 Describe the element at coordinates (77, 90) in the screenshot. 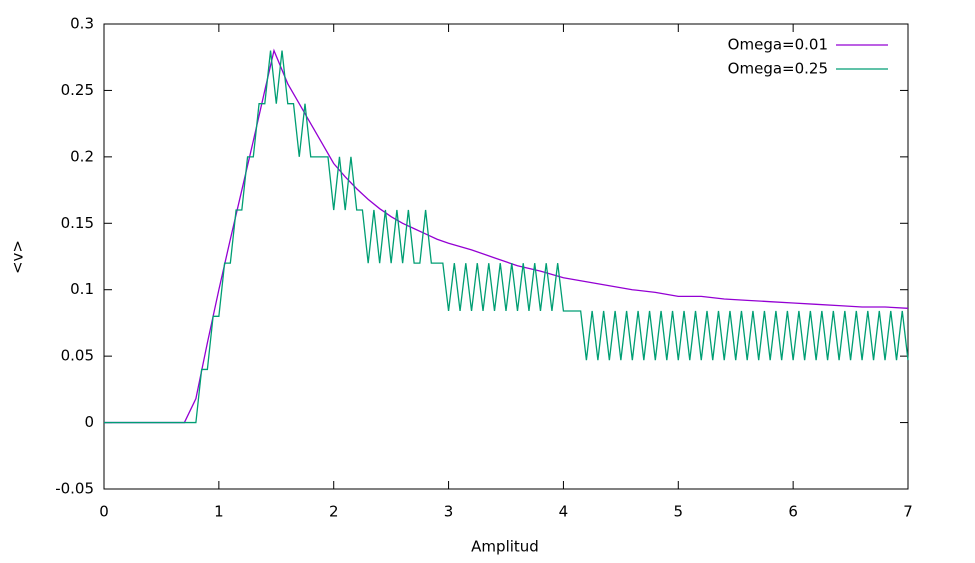

I see `y-tick-label: 0.25` at that location.